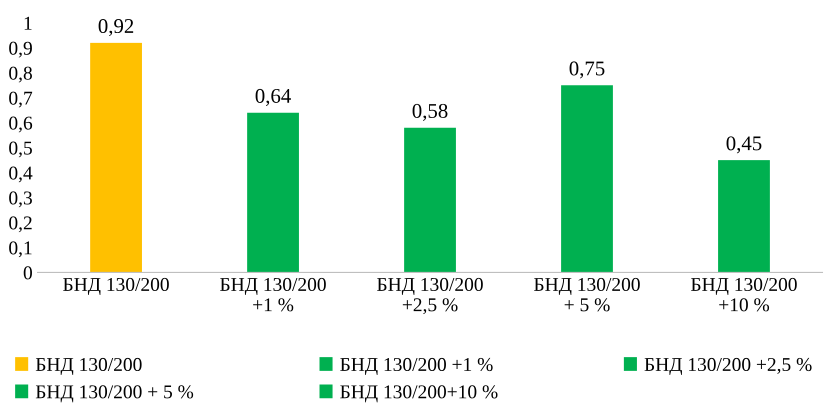 This screenshot has width=835, height=416. What do you see at coordinates (744, 295) in the screenshot?
I see `x-tick-label: БНД 130/200 +10 %` at bounding box center [744, 295].